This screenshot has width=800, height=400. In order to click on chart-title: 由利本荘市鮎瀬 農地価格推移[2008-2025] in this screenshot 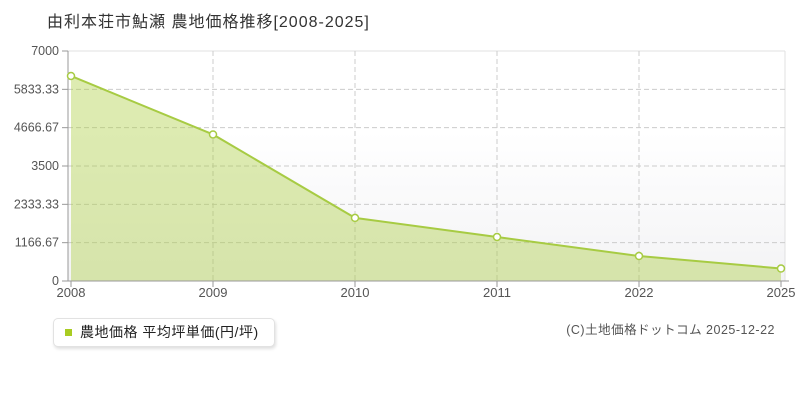, I will do `click(208, 22)`.